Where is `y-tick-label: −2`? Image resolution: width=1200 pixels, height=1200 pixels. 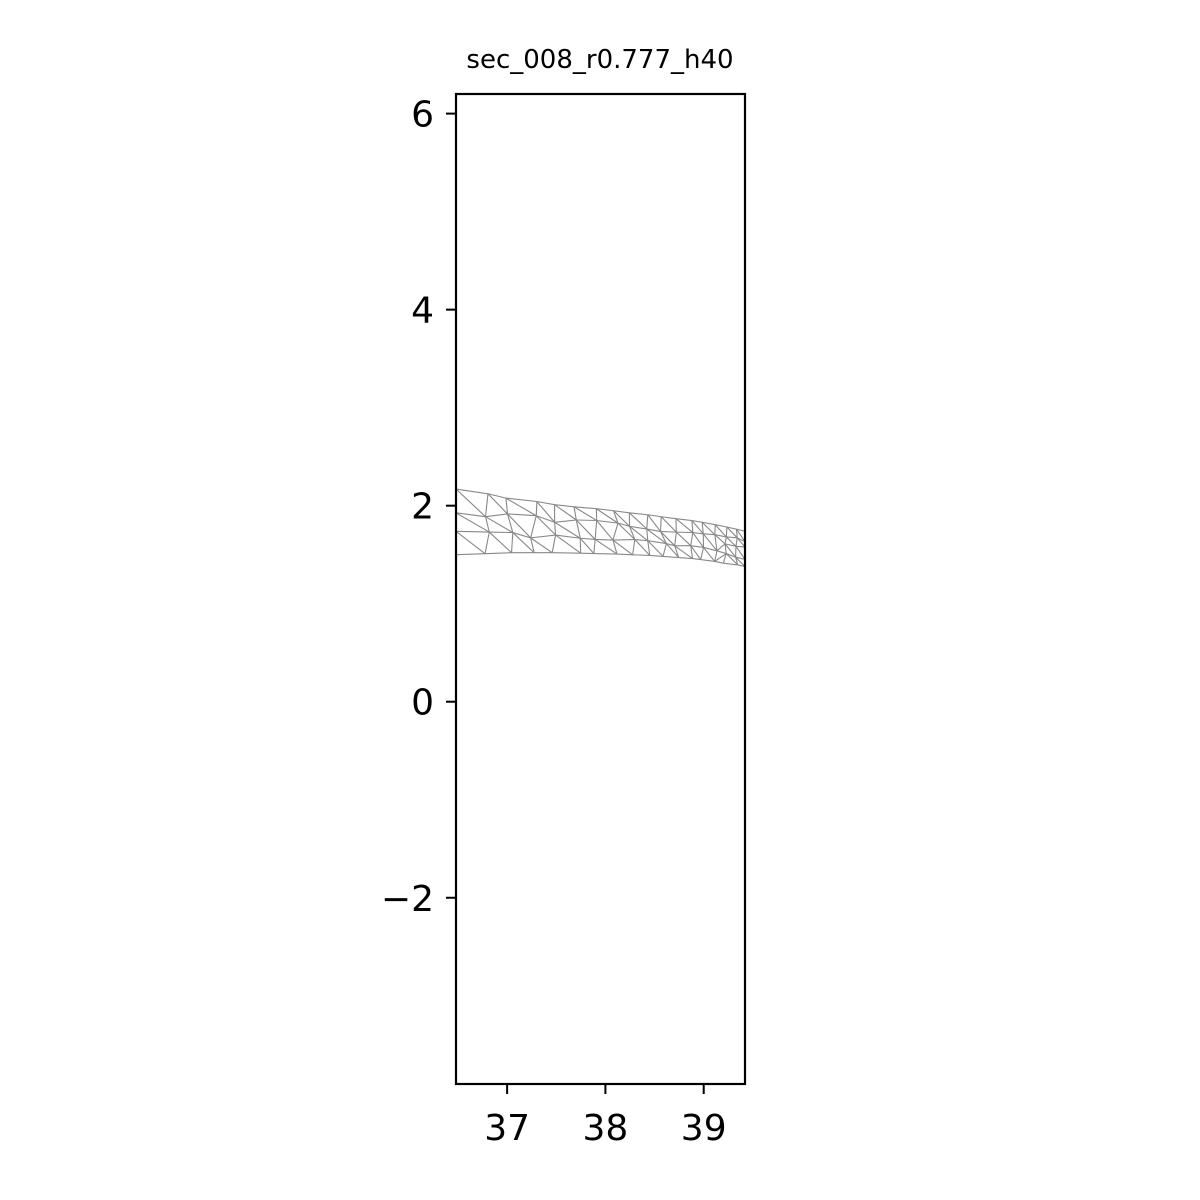 y-tick-label: −2 is located at coordinates (407, 899).